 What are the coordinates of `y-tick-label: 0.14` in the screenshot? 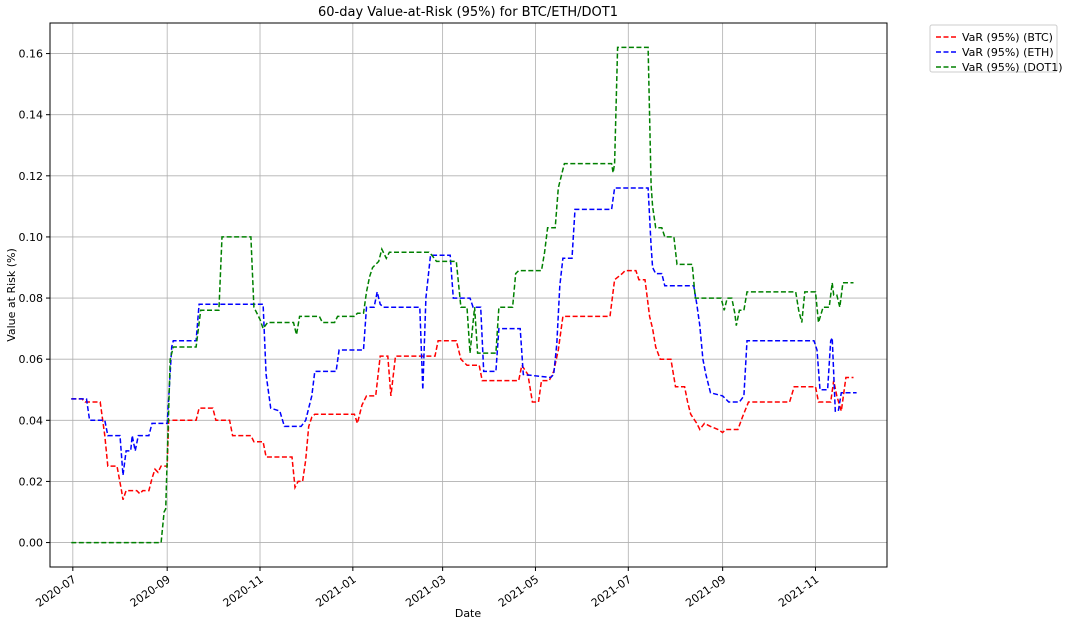 It's located at (31, 115).